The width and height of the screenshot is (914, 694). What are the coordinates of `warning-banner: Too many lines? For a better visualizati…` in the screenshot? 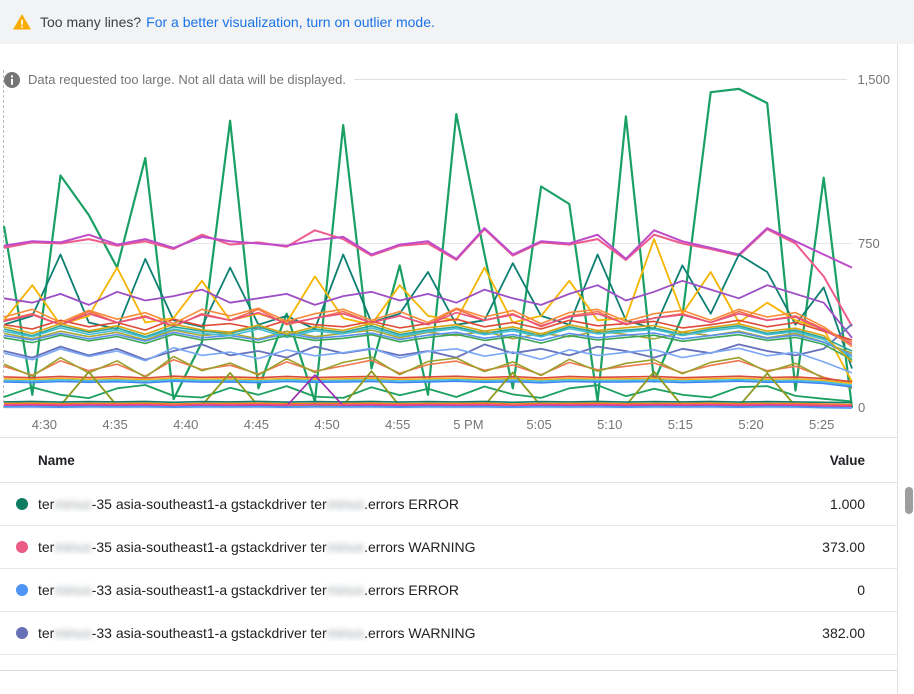 It's located at (457, 22).